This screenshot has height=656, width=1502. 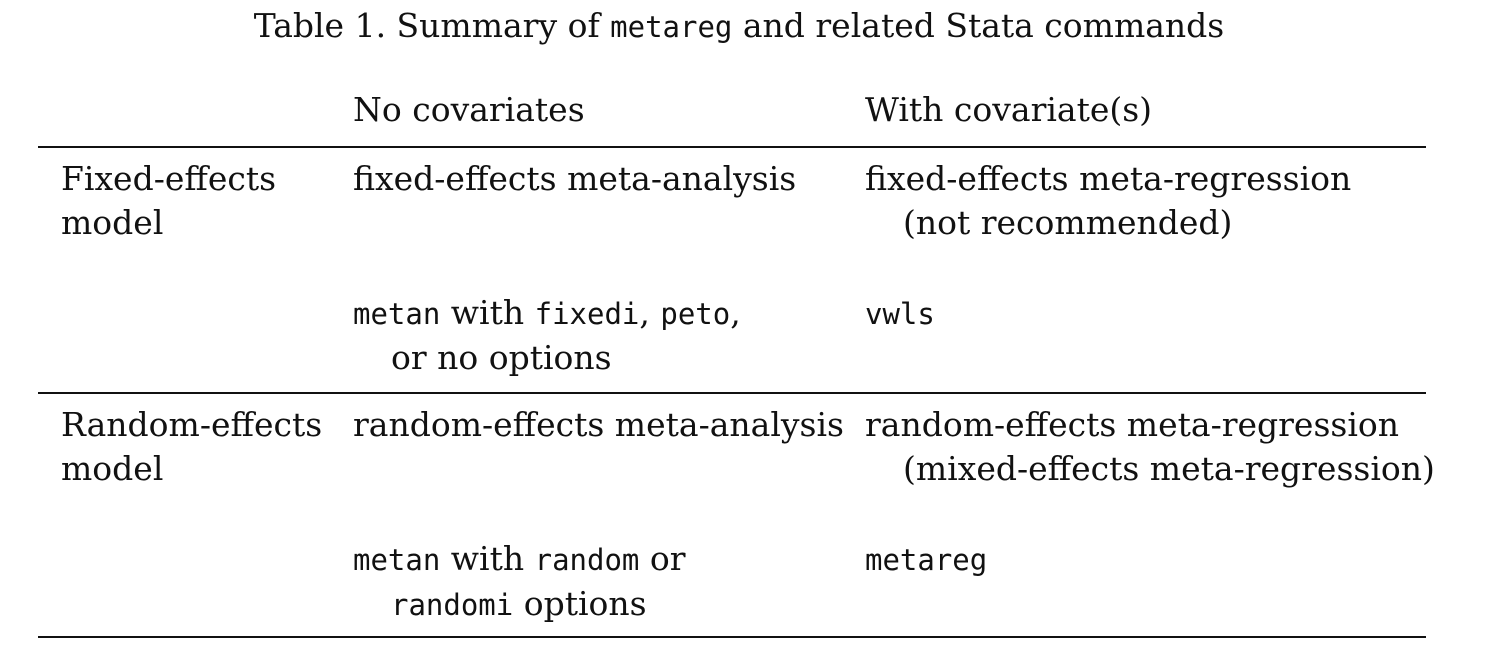 I want to click on bottom-rule, so click(x=732, y=637).